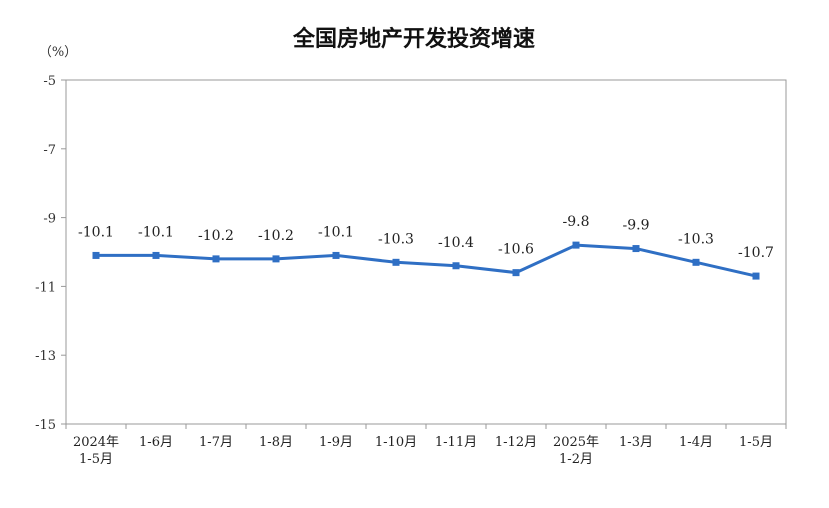 The height and width of the screenshot is (508, 829). Describe the element at coordinates (49, 219) in the screenshot. I see `y-tick-label: -9` at that location.